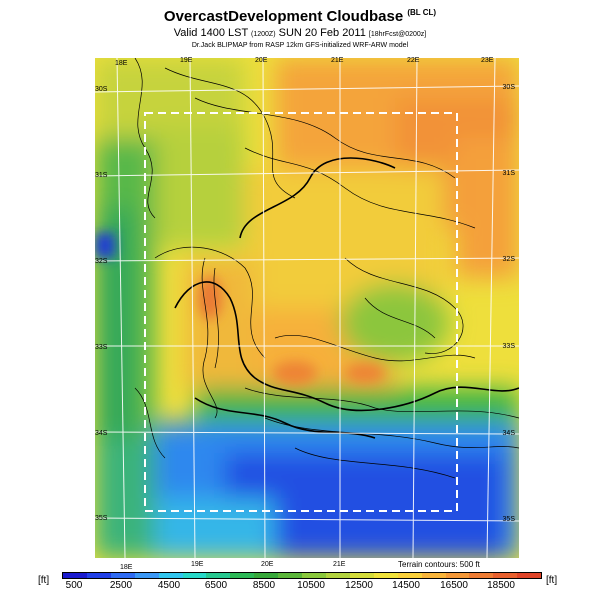 This screenshot has height=600, width=600. What do you see at coordinates (508, 433) in the screenshot?
I see `lat-label-right: 34S` at bounding box center [508, 433].